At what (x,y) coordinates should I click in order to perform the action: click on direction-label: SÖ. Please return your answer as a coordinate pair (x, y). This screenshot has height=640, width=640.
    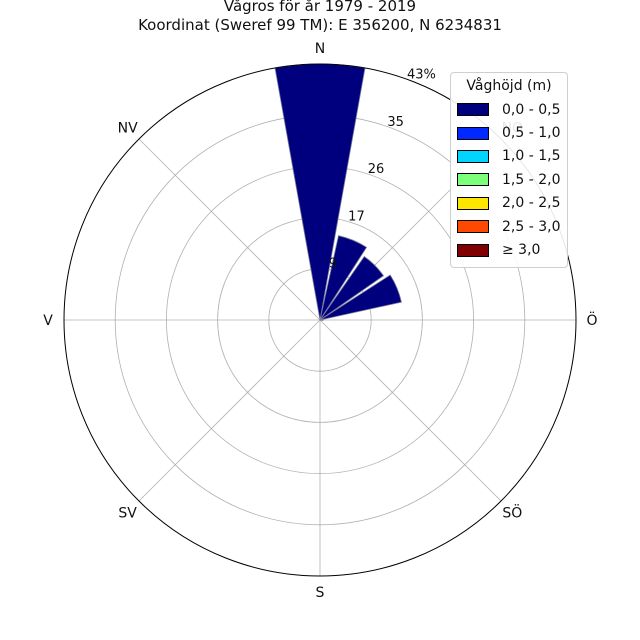
    Looking at the image, I should click on (512, 512).